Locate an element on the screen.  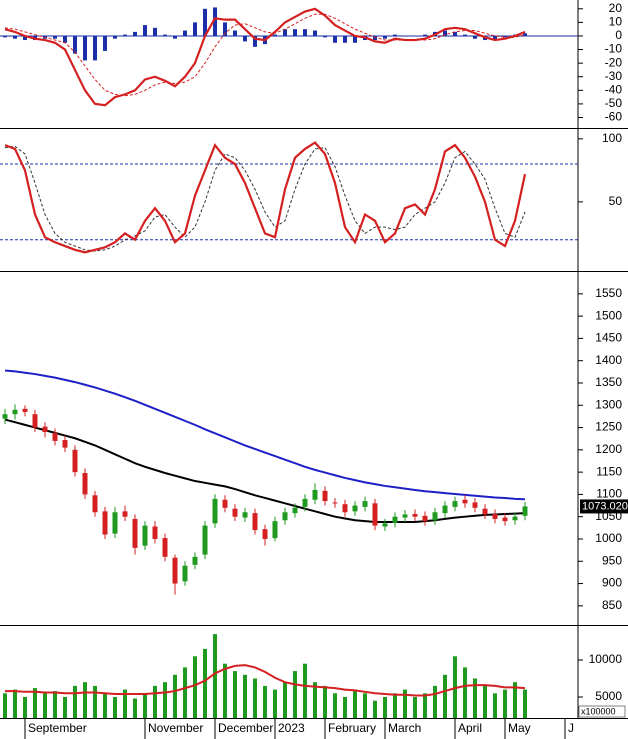
y-tick-label: 1300 is located at coordinates (608, 404).